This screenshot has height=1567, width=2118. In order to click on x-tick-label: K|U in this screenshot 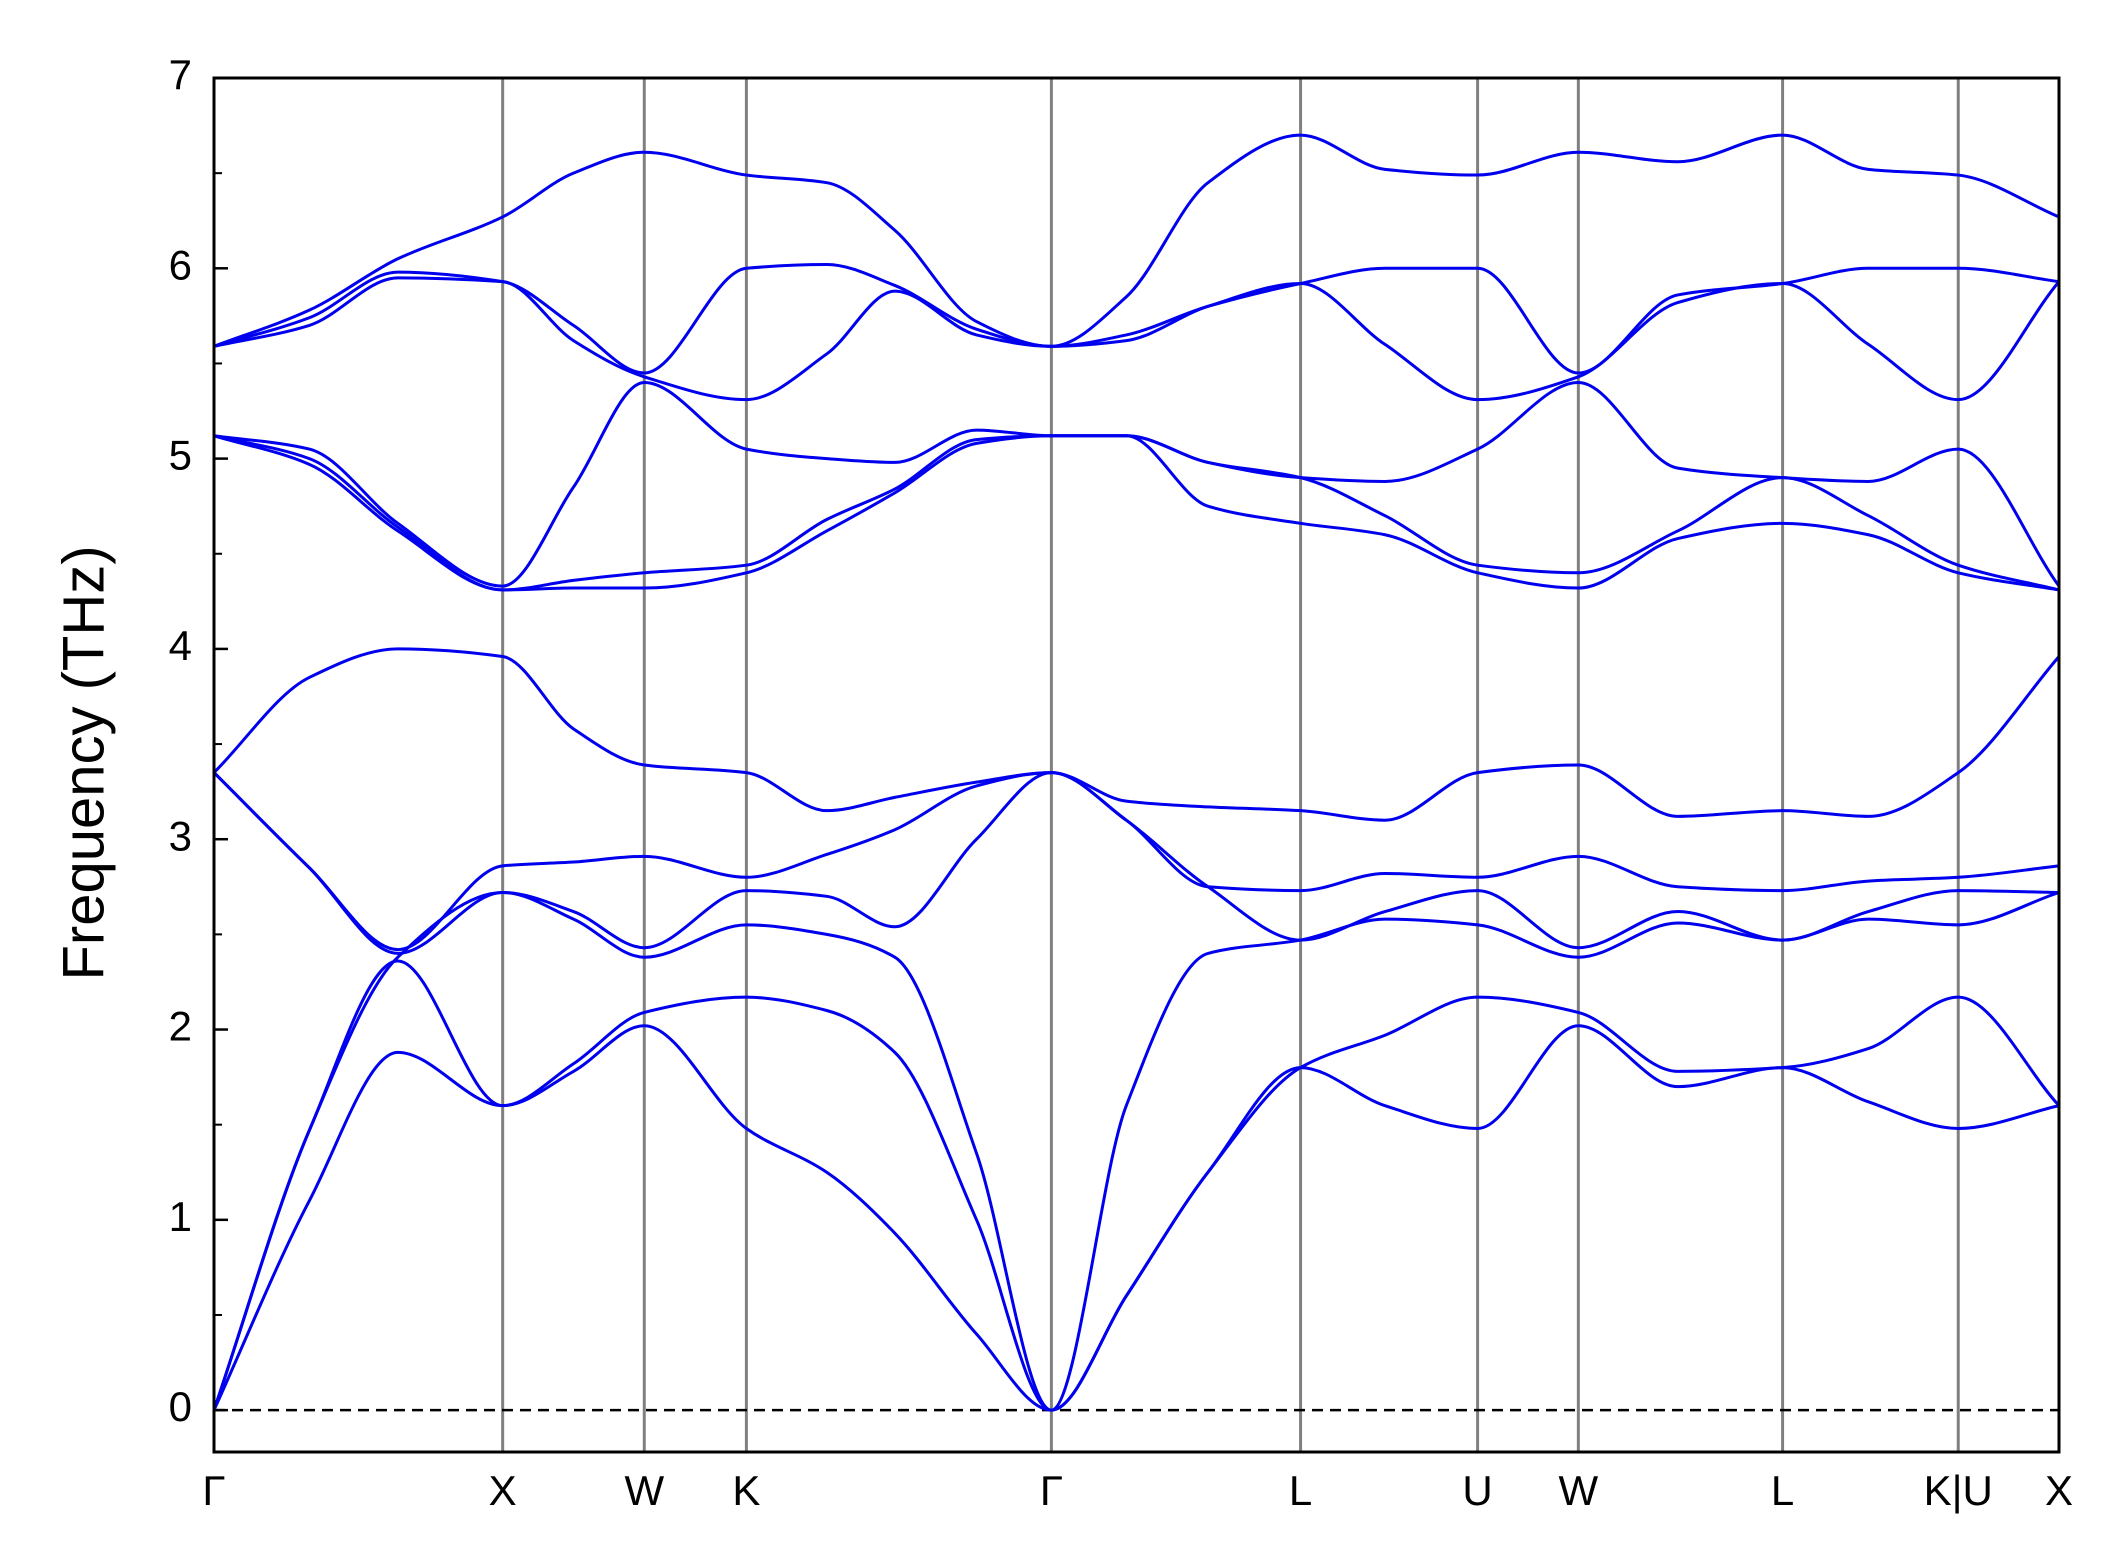, I will do `click(1958, 1490)`.